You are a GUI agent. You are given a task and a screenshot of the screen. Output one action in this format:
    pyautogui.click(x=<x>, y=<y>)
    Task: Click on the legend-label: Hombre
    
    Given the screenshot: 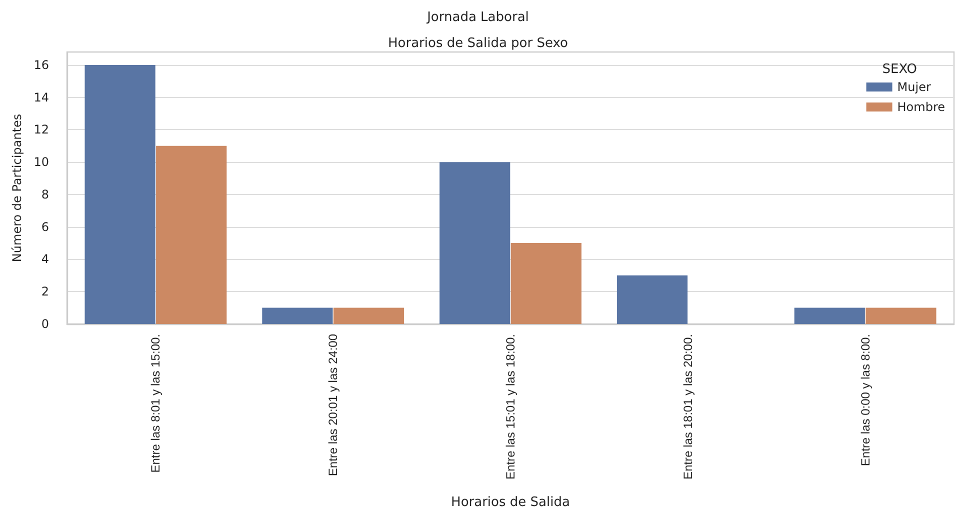 What is the action you would take?
    pyautogui.click(x=921, y=107)
    